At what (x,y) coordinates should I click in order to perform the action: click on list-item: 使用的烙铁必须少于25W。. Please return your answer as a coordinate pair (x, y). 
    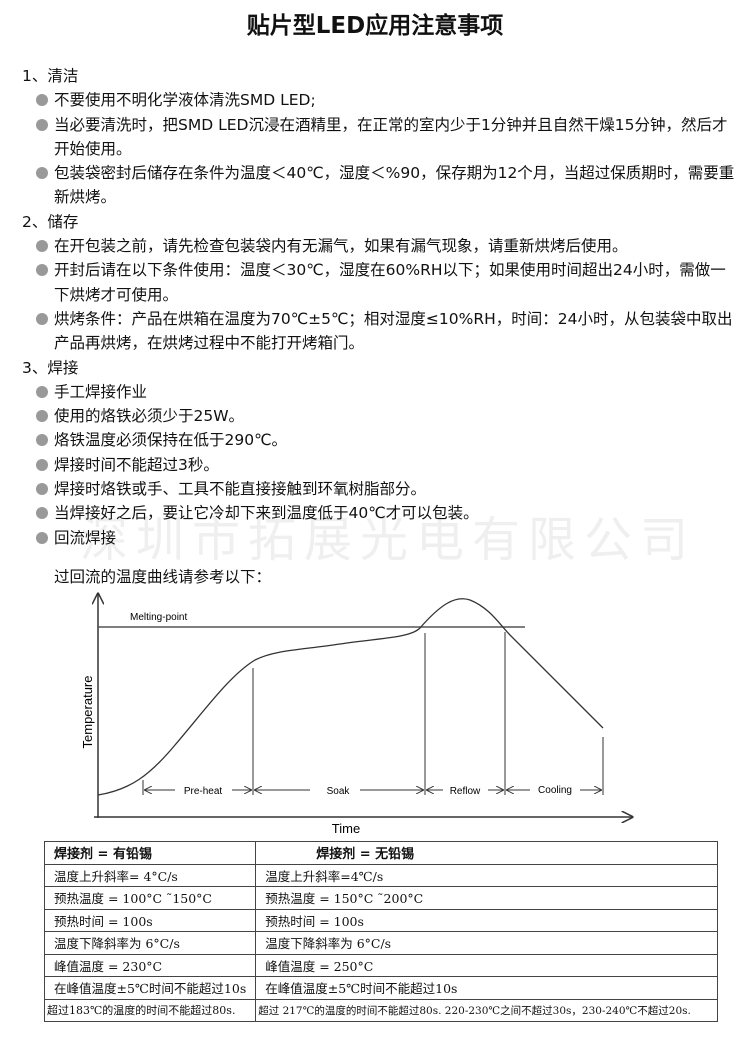
    Looking at the image, I should click on (379, 416).